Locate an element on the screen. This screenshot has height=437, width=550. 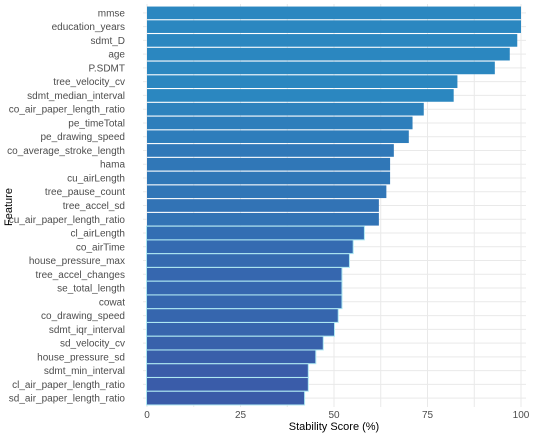
y-tick-label: sd_air_paper_length_ratio is located at coordinates (67, 399).